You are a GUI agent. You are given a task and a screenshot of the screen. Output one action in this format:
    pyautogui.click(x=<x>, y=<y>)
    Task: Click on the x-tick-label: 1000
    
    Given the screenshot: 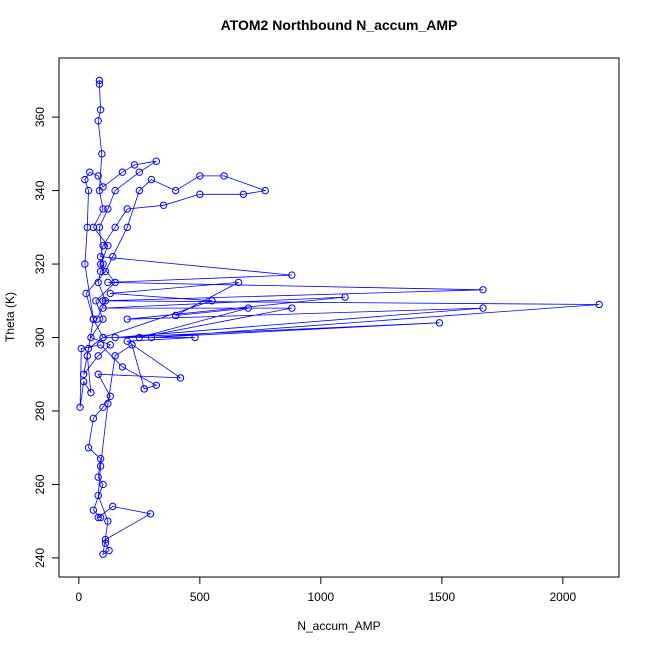 What is the action you would take?
    pyautogui.click(x=320, y=597)
    